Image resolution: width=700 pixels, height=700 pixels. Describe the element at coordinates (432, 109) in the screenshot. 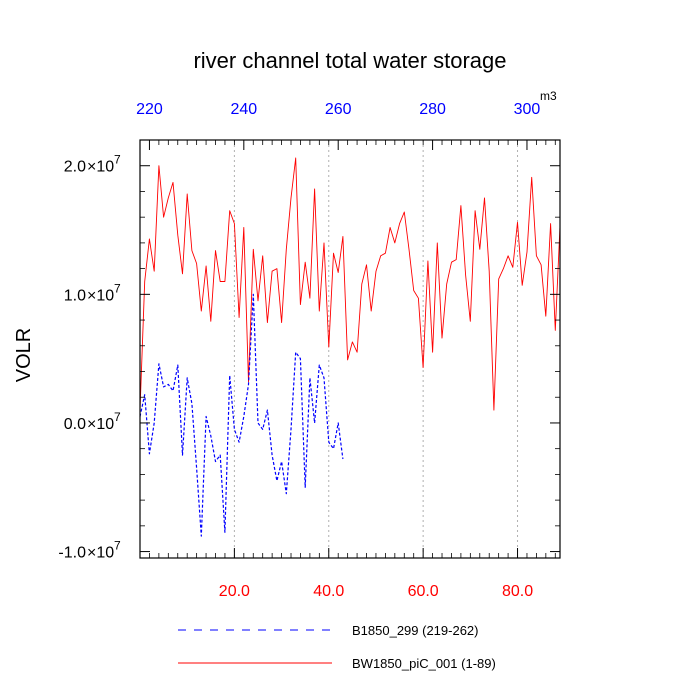

I see `top-tick-label: 280` at that location.